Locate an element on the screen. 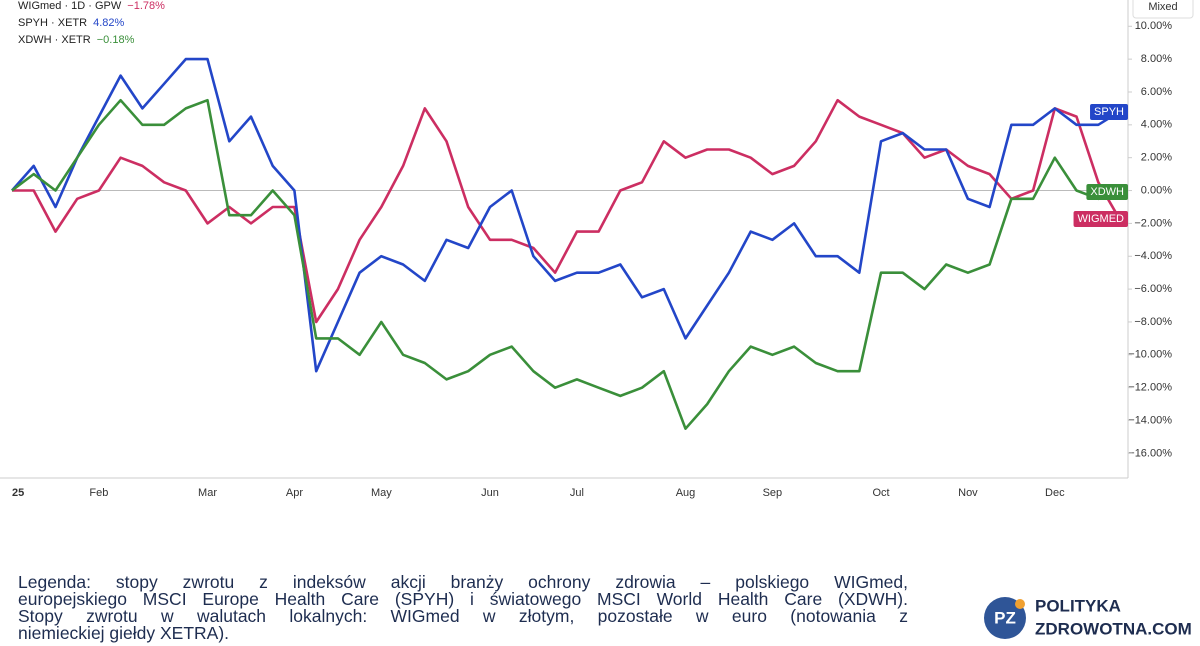  logo: PZ POLITYKA ZDROWOTNA.COM is located at coordinates (1088, 617).